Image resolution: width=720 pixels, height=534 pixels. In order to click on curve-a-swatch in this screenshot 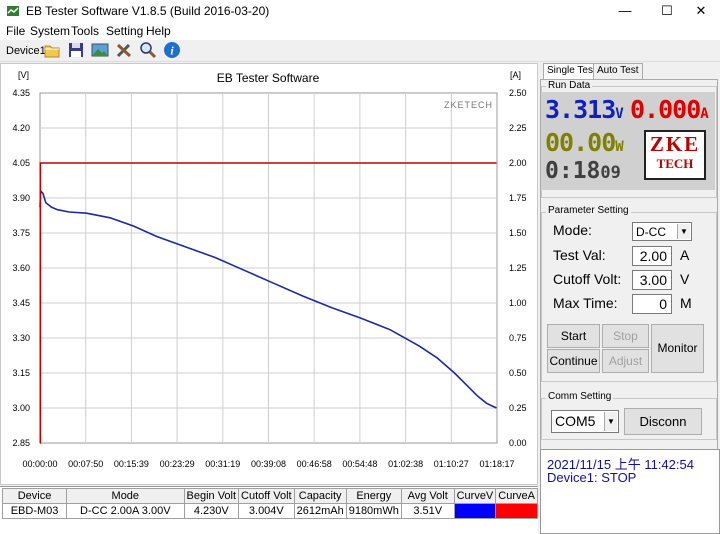, I will do `click(516, 511)`.